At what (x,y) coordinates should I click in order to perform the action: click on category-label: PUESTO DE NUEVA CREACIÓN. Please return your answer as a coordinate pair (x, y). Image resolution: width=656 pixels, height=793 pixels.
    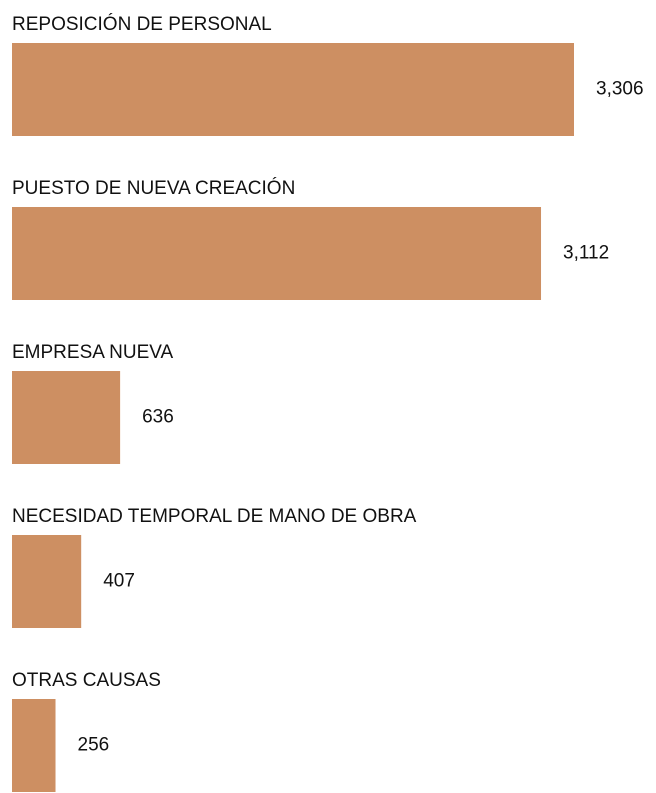
    Looking at the image, I should click on (153, 188).